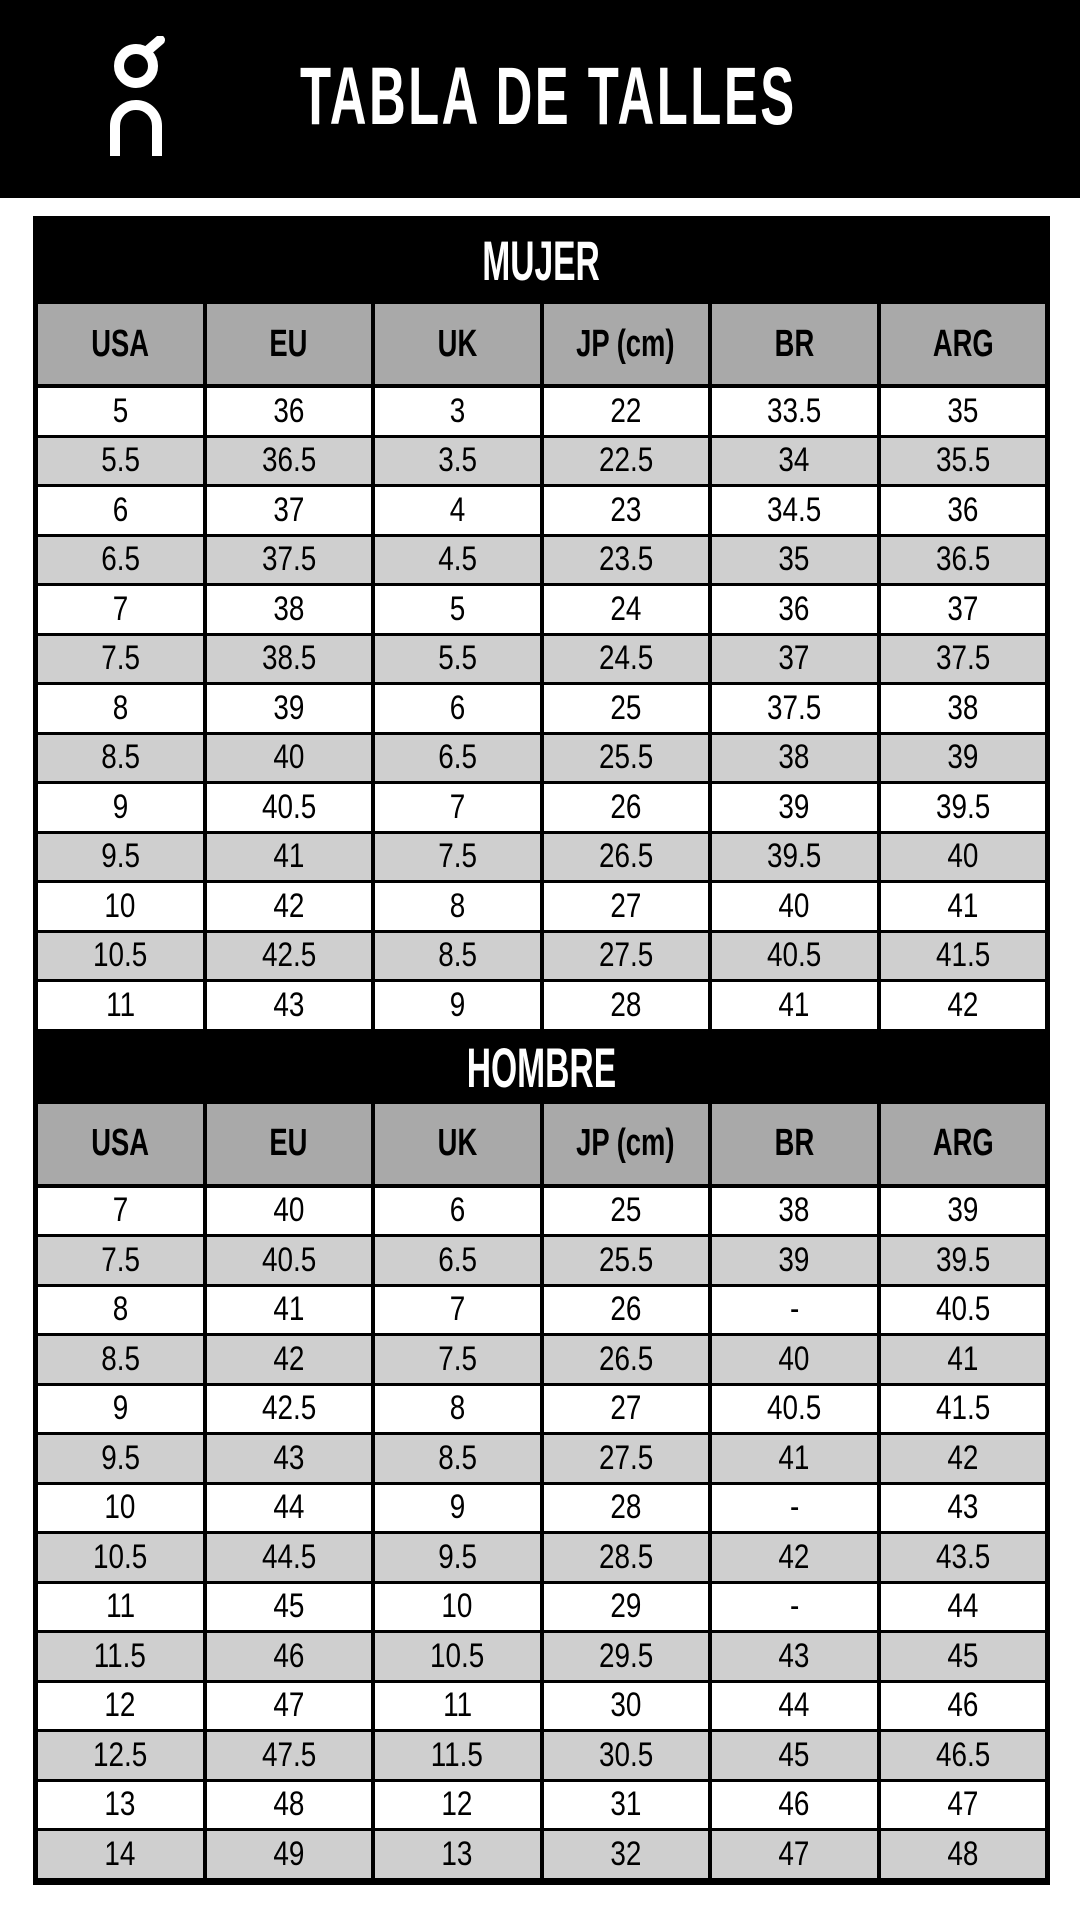 This screenshot has height=1920, width=1080. Describe the element at coordinates (626, 1606) in the screenshot. I see `cell-value: 29` at that location.